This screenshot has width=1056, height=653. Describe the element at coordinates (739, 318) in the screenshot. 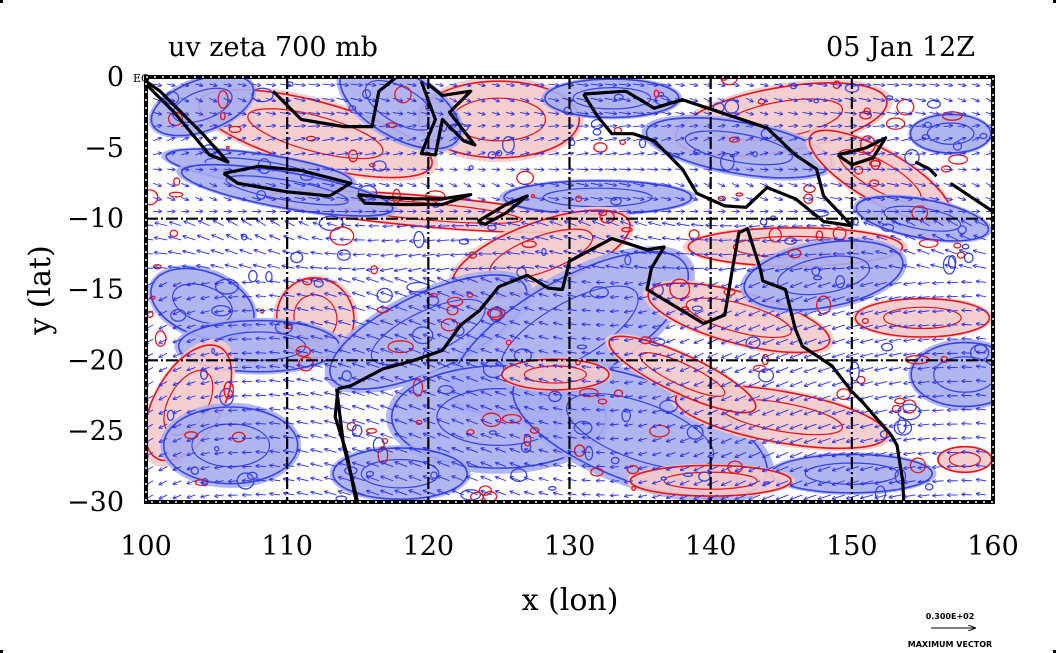

I see `vorticity-patch` at that location.